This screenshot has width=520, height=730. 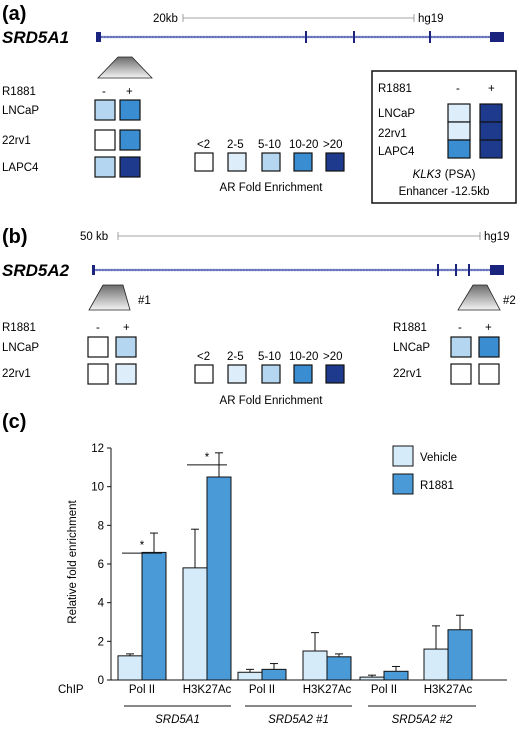 I want to click on group-label: SRD5A2 #1, so click(x=298, y=720).